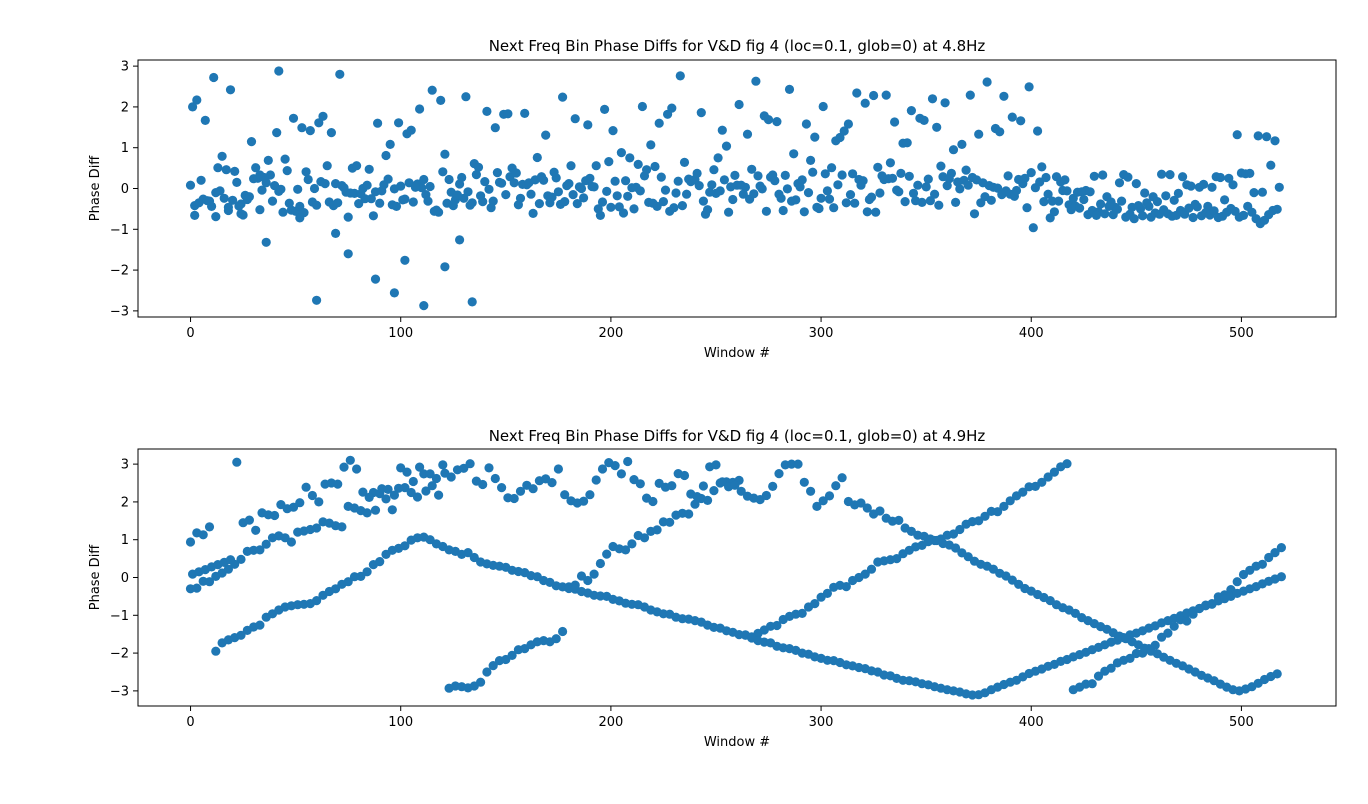 The image size is (1368, 804). Describe the element at coordinates (119, 230) in the screenshot. I see `y-tick-label: −1` at that location.